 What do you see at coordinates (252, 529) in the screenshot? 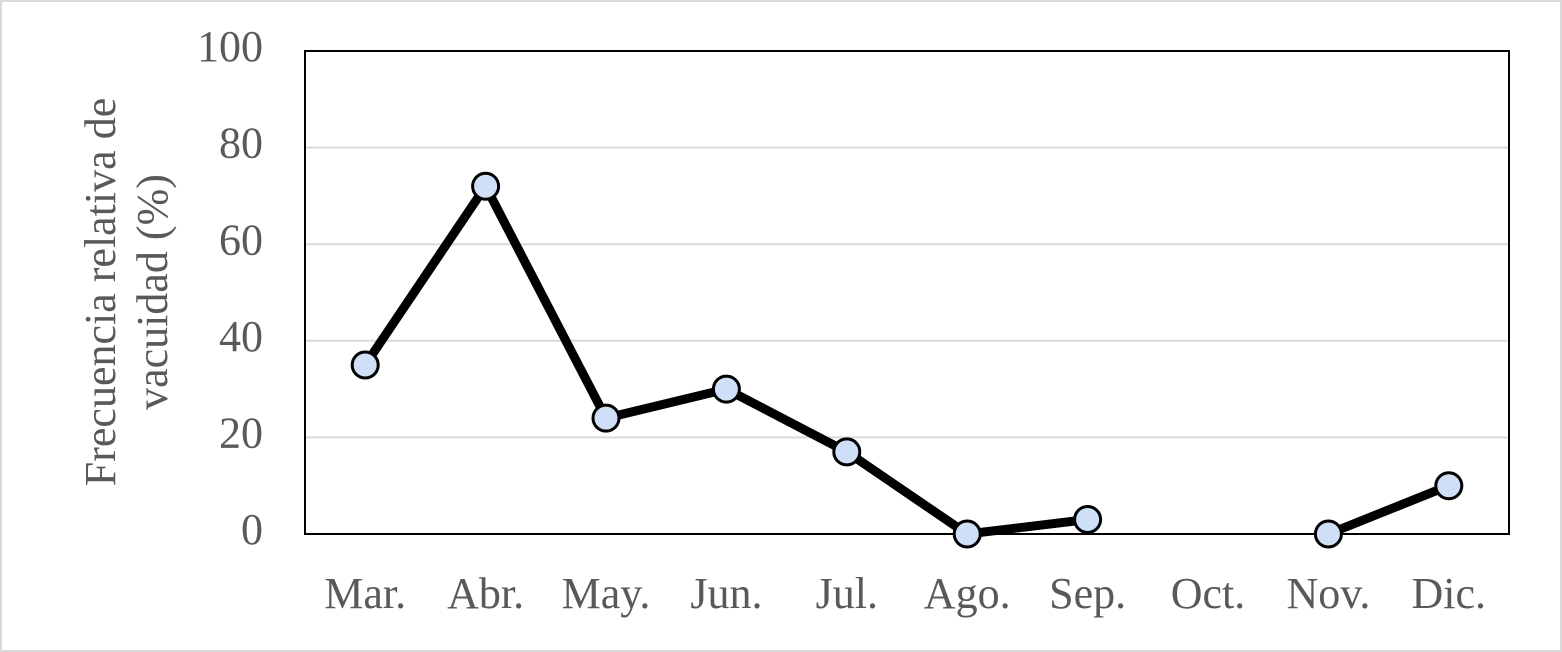
I see `y-tick-label: 0` at bounding box center [252, 529].